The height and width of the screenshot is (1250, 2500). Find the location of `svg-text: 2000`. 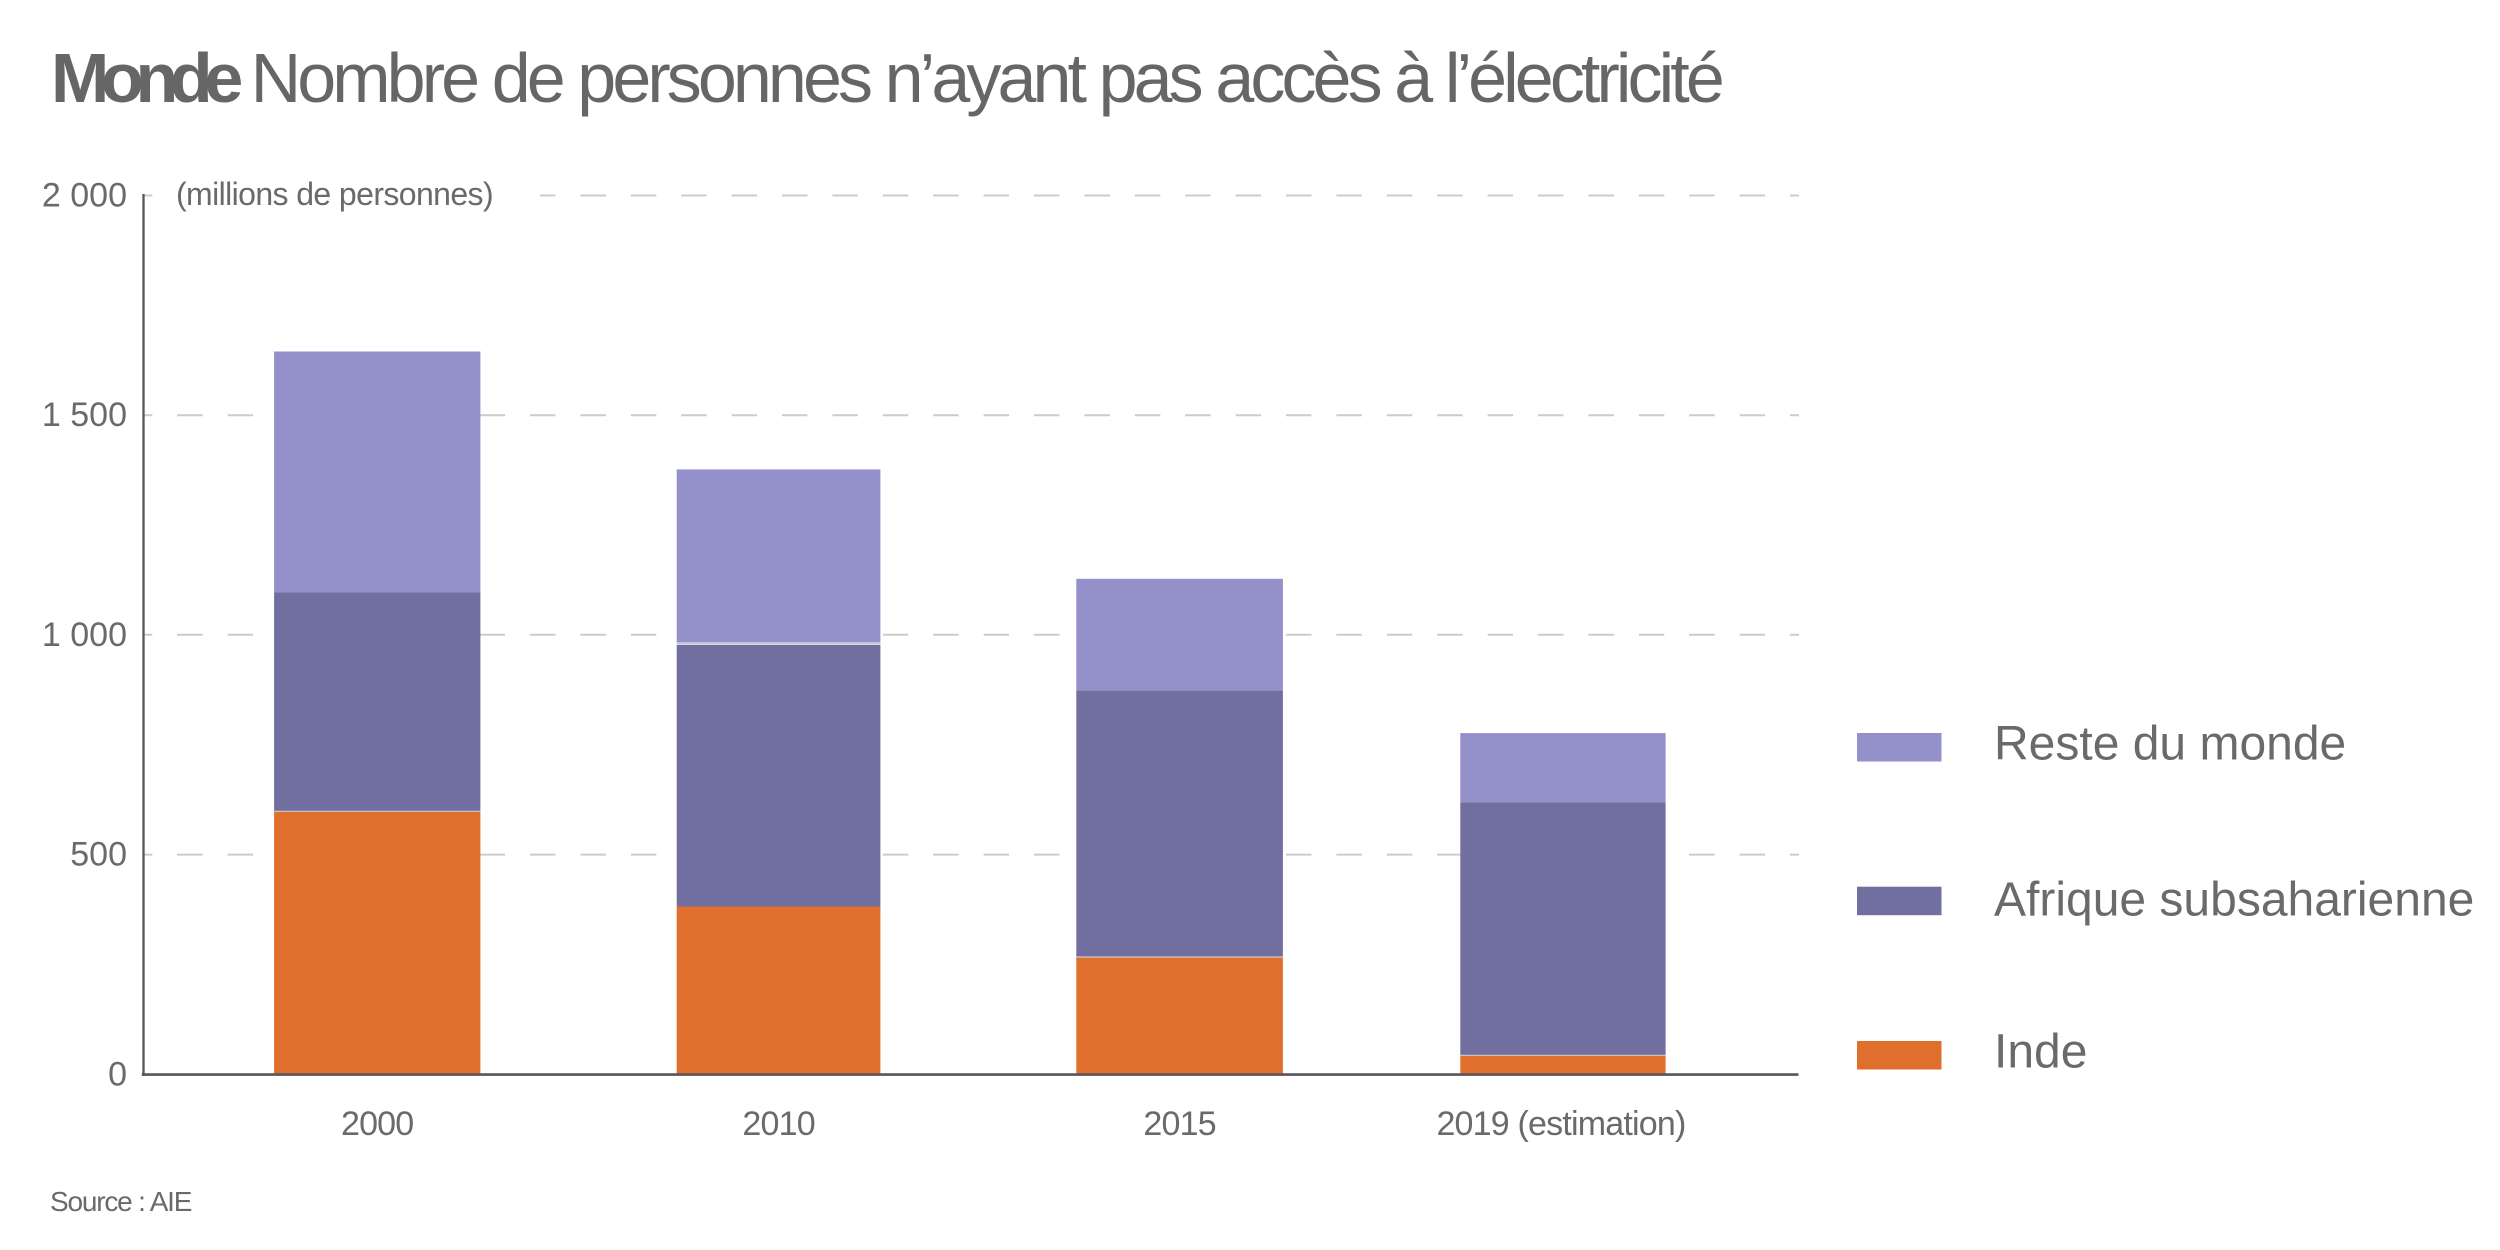

svg-text: 2000 is located at coordinates (377, 1124).